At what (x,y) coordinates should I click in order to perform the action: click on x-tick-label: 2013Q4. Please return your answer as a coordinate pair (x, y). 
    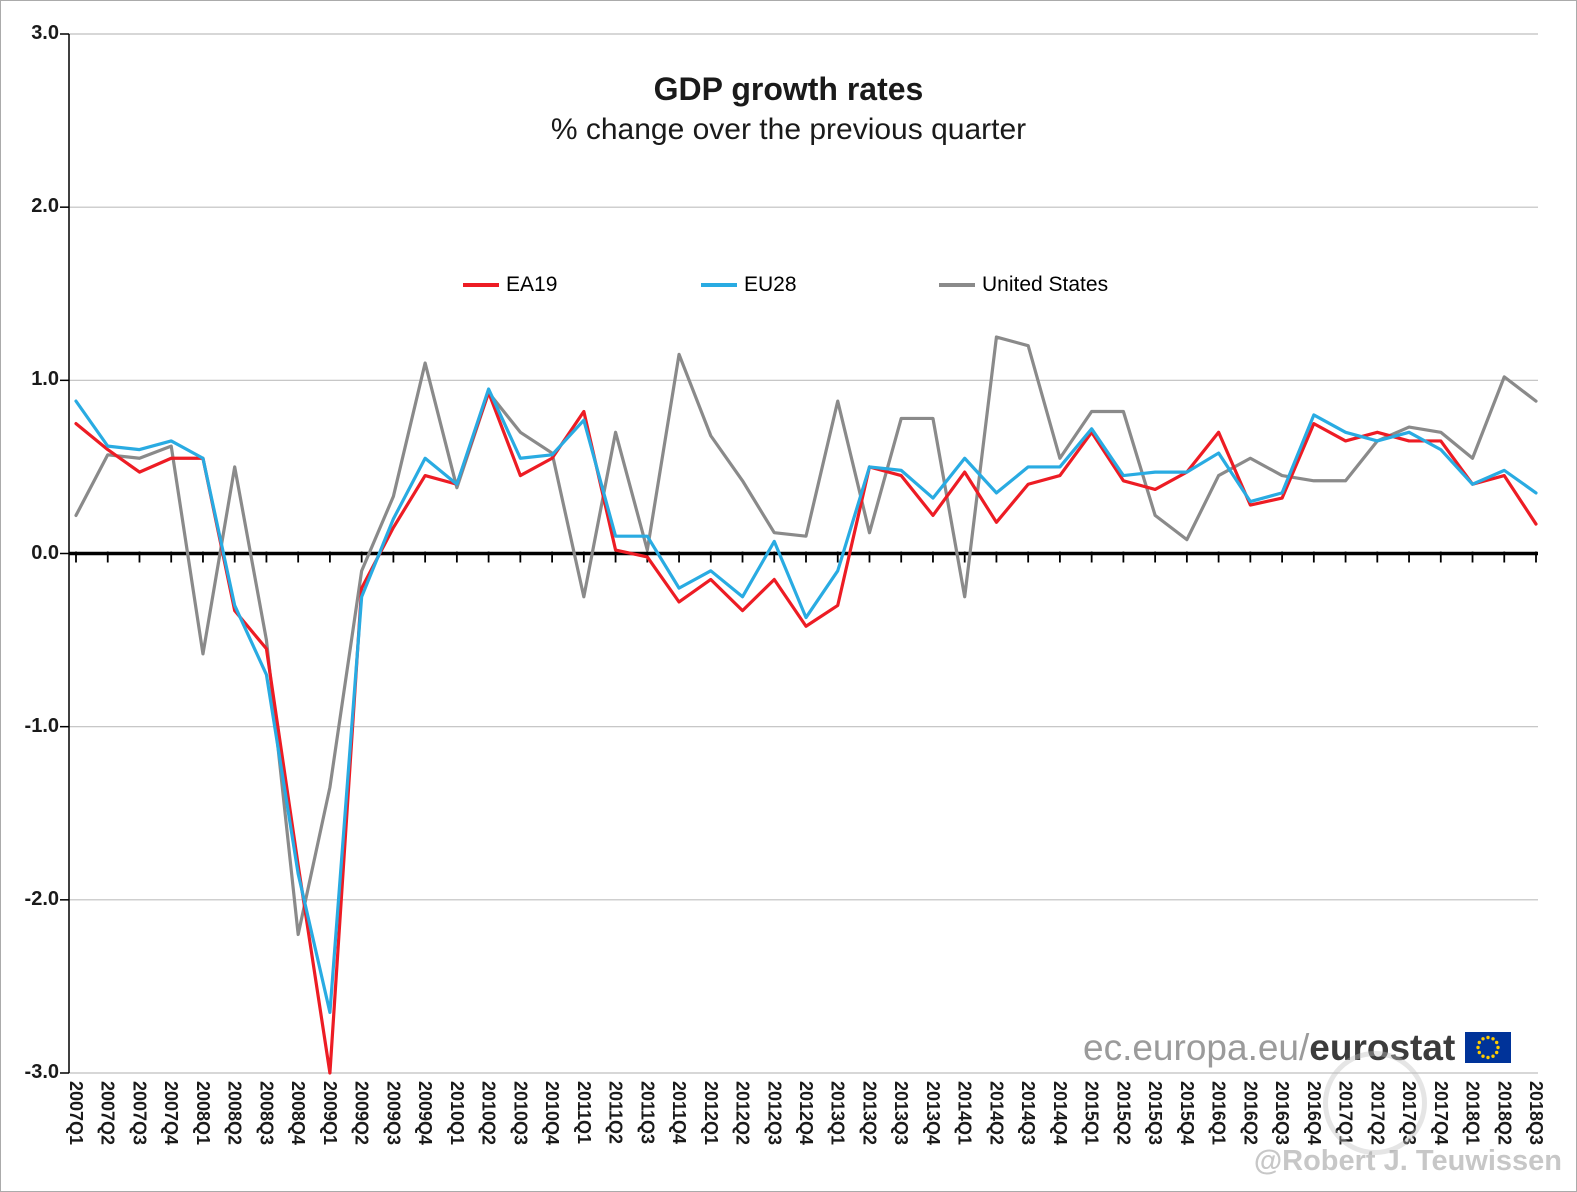
    Looking at the image, I should click on (932, 1113).